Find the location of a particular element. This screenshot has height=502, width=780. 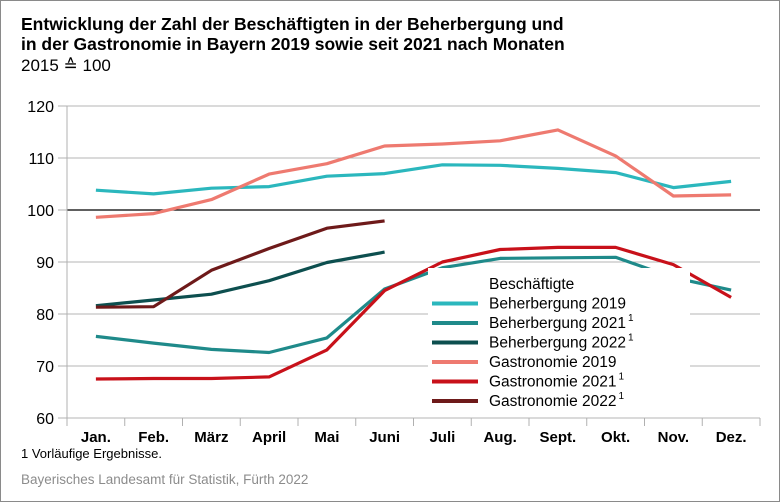

y-axis: 60 70 80 90 100 110 120 is located at coordinates (47, 263).